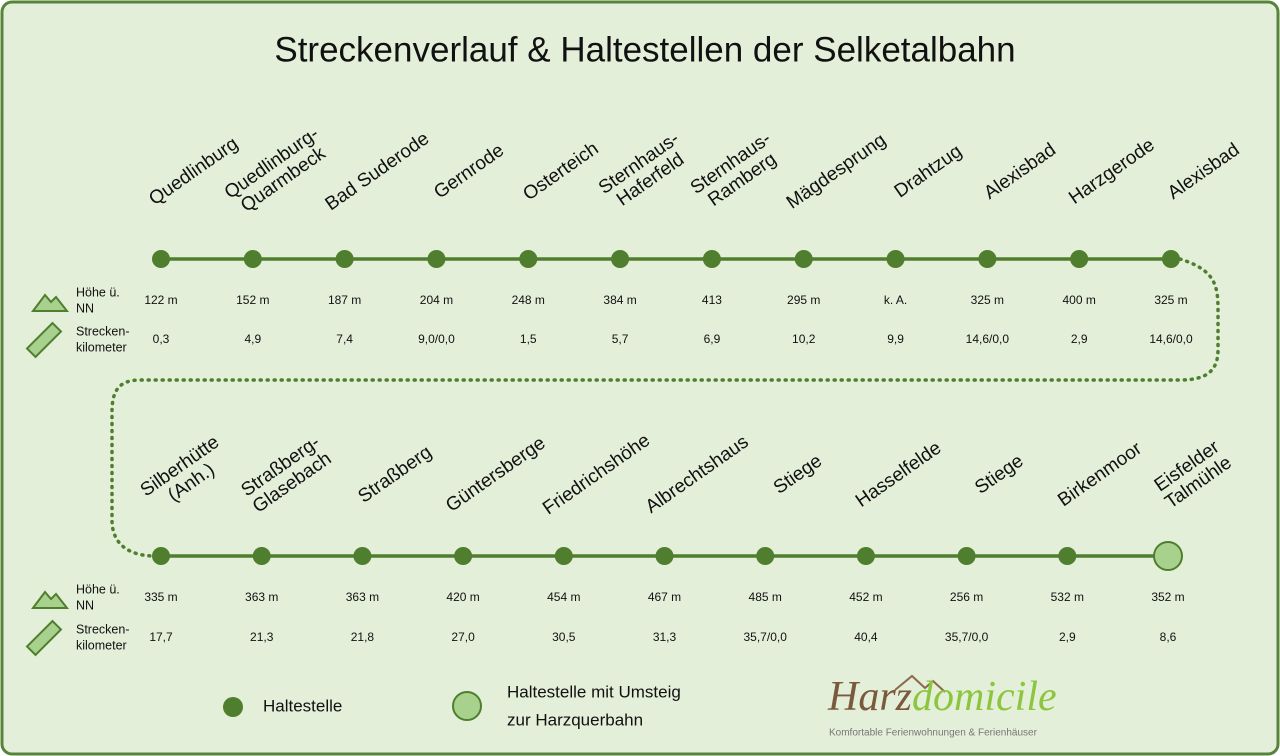 This screenshot has height=756, width=1280. Describe the element at coordinates (1168, 637) in the screenshot. I see `km: 8,6` at that location.